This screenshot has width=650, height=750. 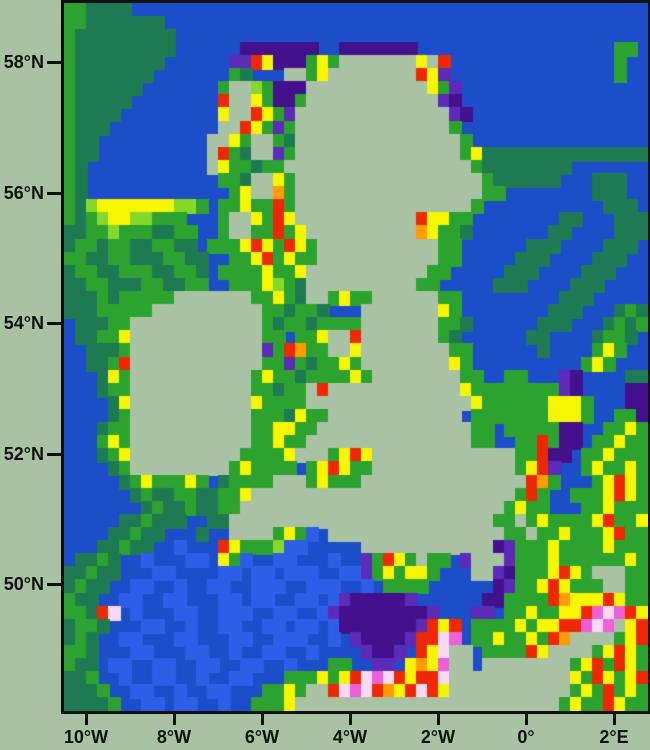 What do you see at coordinates (174, 737) in the screenshot?
I see `lon-tick-label: 8°W` at bounding box center [174, 737].